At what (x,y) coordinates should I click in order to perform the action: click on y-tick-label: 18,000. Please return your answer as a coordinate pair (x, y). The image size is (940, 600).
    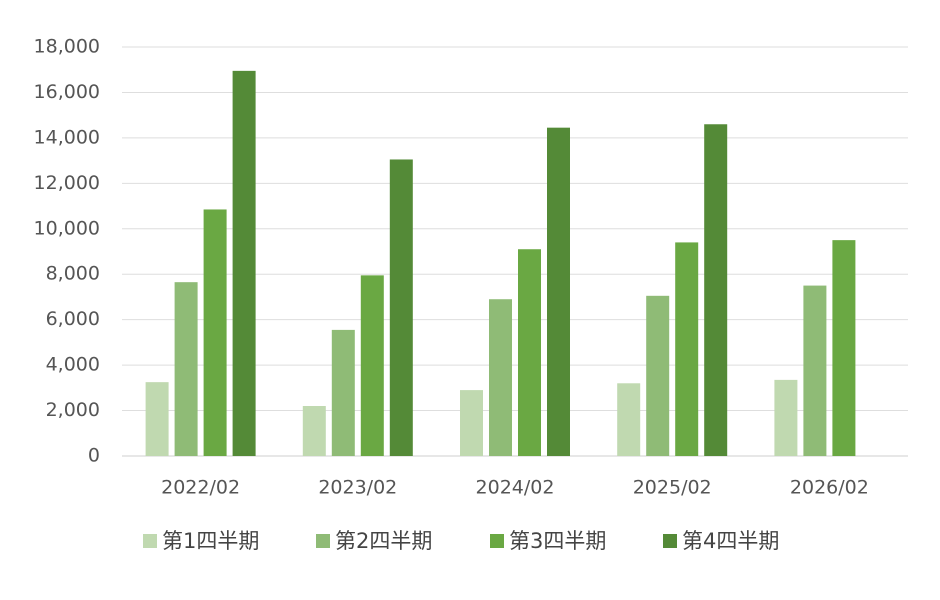
    Looking at the image, I should click on (67, 47).